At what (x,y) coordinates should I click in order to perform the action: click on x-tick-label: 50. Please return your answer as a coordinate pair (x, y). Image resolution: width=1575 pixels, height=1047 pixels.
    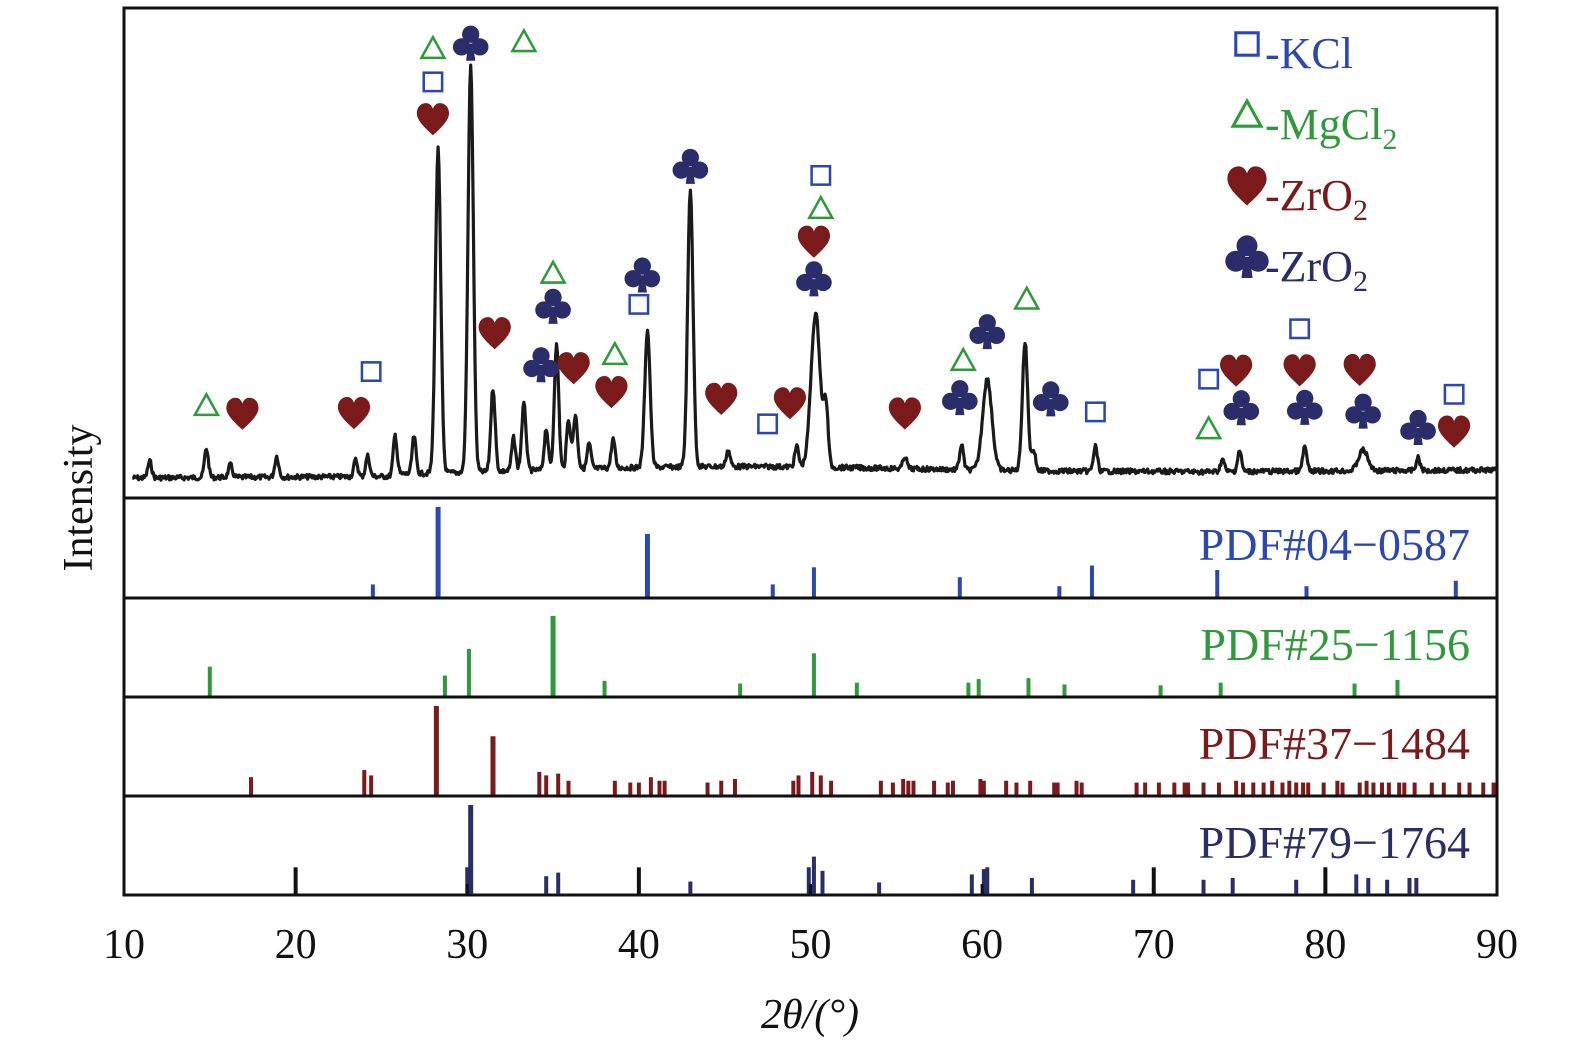
    Looking at the image, I should click on (811, 945).